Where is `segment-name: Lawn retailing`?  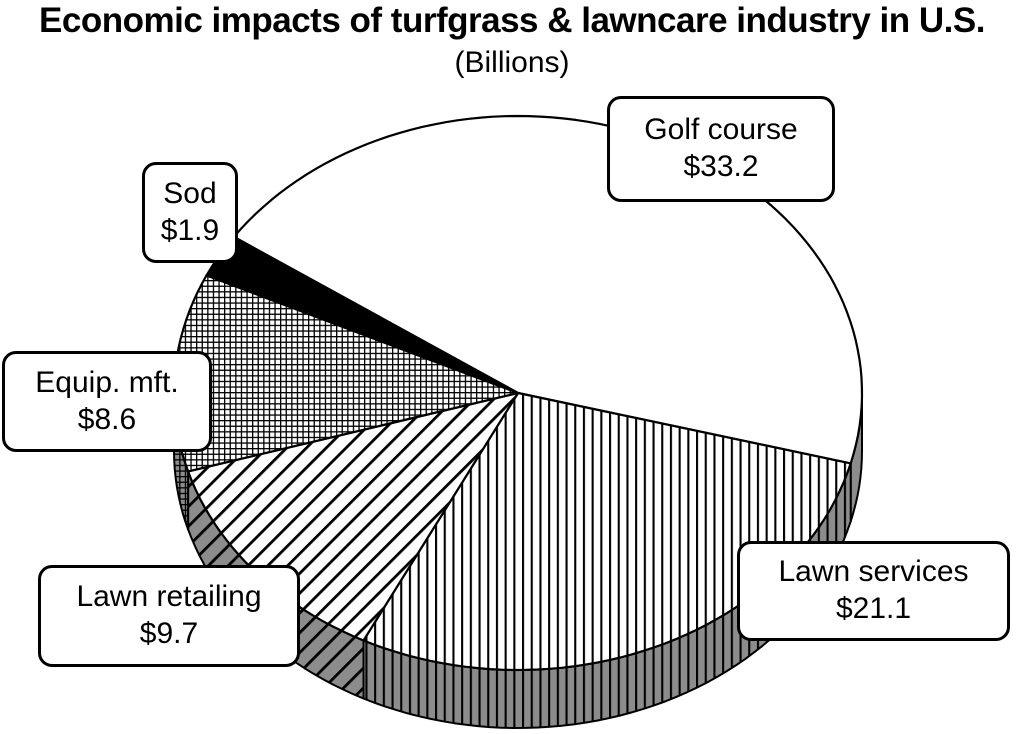 segment-name: Lawn retailing is located at coordinates (169, 597).